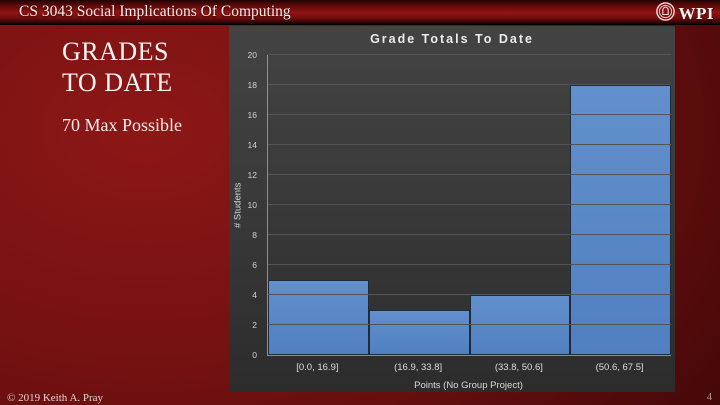 This screenshot has height=405, width=720. What do you see at coordinates (155, 11) in the screenshot?
I see `course-title: CS 3043 Social Implications Of Computing` at bounding box center [155, 11].